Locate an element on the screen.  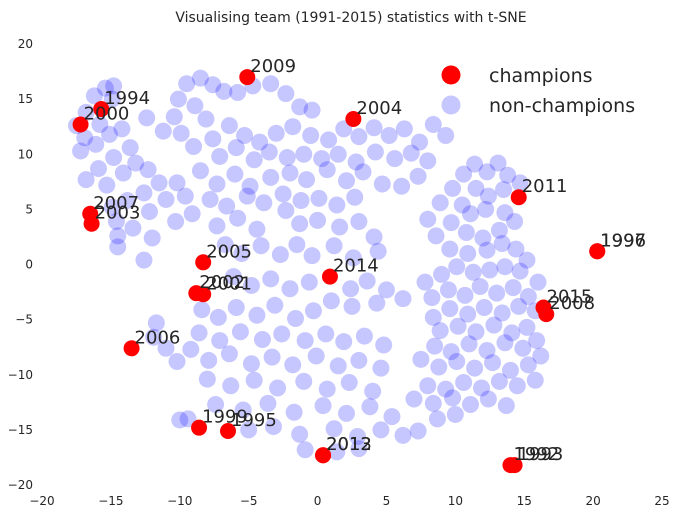
y-axis-ticks: −20 −15 −10 −5 0 5 10 15 20 is located at coordinates (20, 264).